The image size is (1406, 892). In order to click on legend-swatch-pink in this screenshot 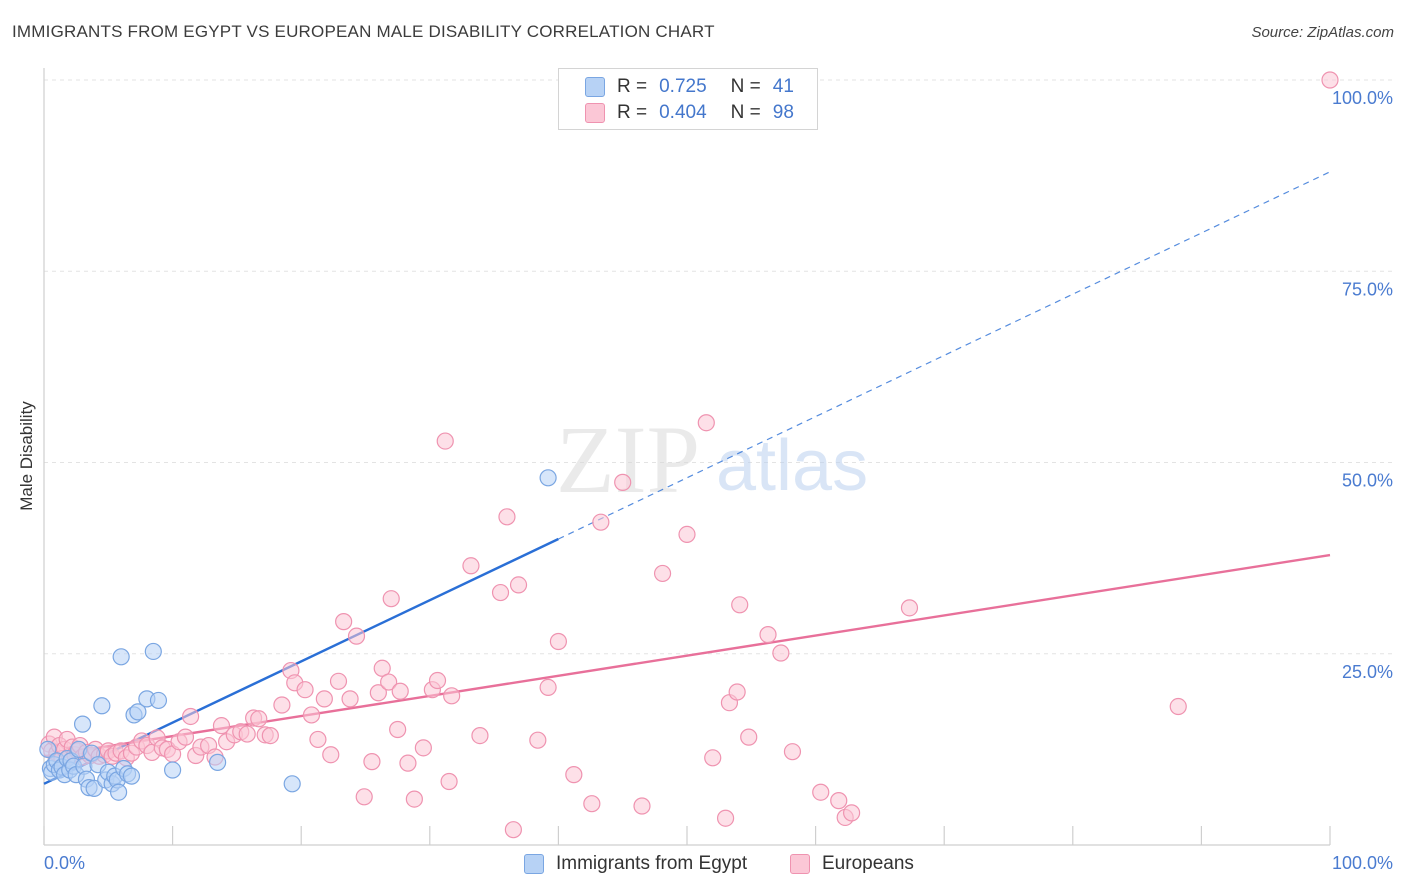, I will do `click(595, 113)`.